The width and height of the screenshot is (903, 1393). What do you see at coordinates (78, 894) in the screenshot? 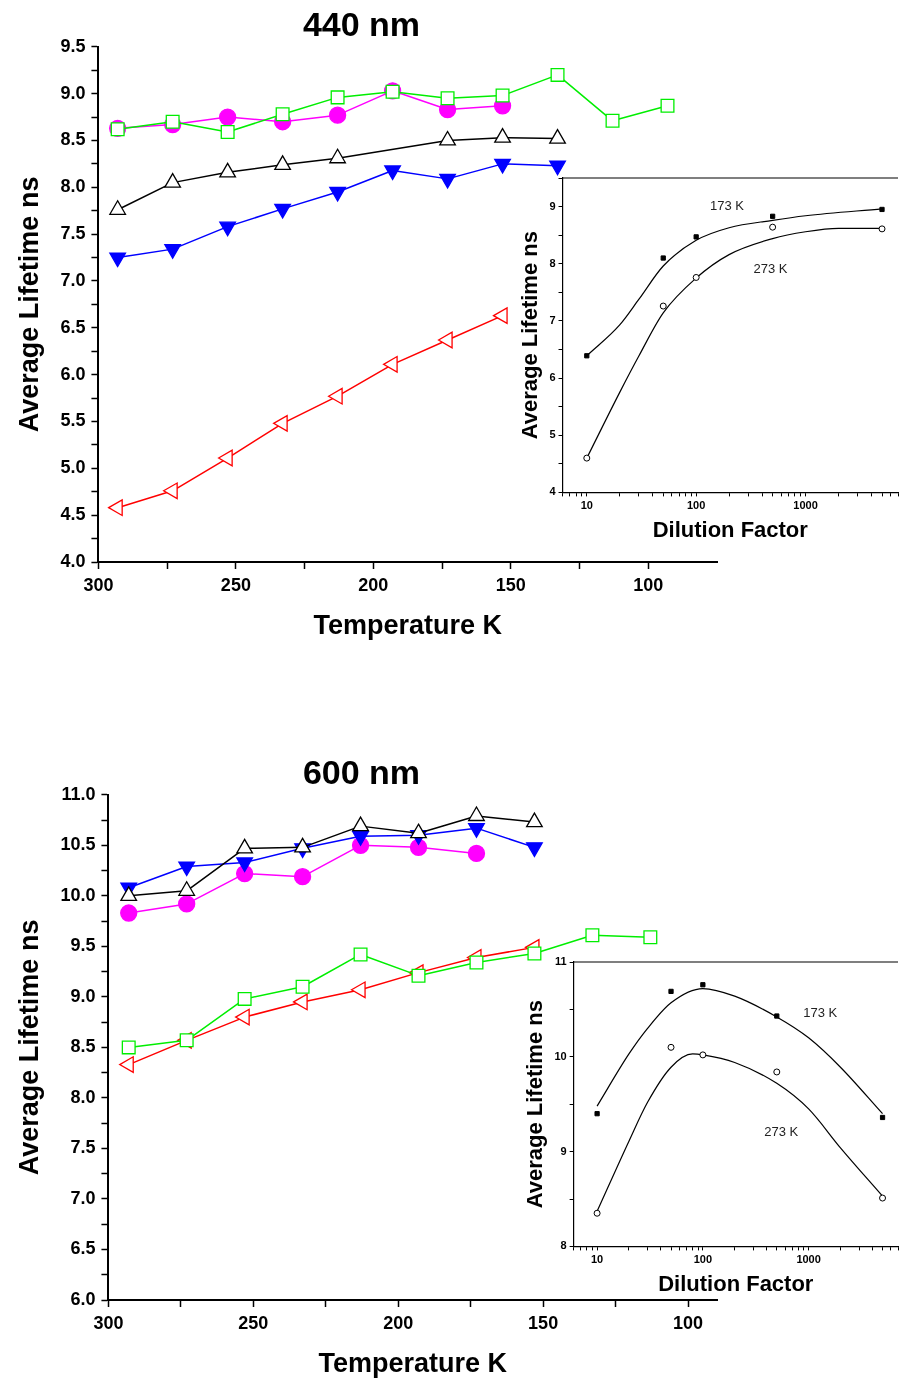
I see `y-tick-label: 10.0` at bounding box center [78, 894].